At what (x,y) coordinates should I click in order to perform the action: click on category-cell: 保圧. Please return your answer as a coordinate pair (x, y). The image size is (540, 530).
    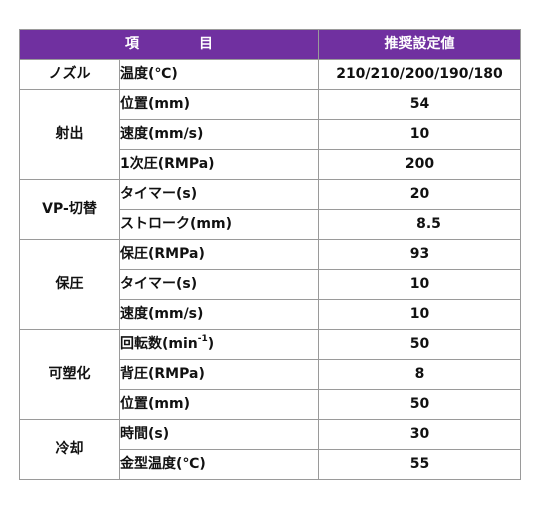
    Looking at the image, I should click on (69, 284).